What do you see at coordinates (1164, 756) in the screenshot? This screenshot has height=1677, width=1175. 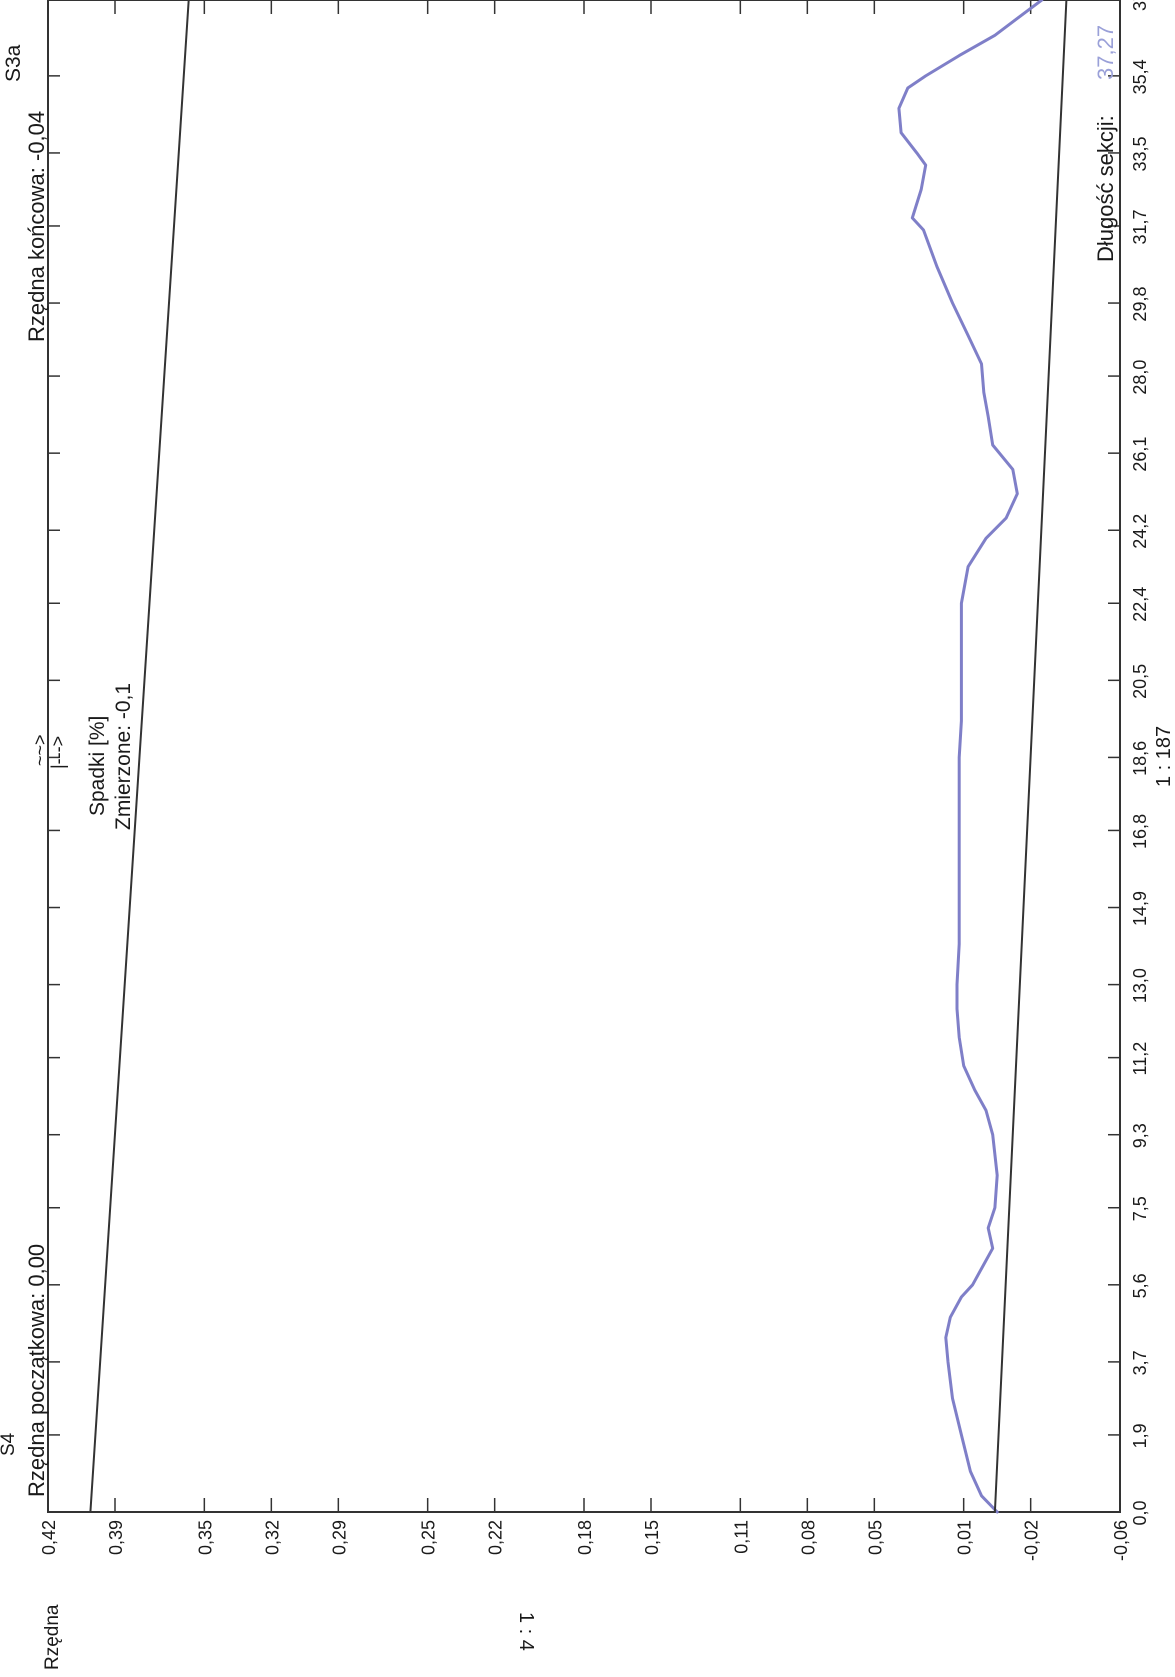 I see `x-scale: 1 : 187` at bounding box center [1164, 756].